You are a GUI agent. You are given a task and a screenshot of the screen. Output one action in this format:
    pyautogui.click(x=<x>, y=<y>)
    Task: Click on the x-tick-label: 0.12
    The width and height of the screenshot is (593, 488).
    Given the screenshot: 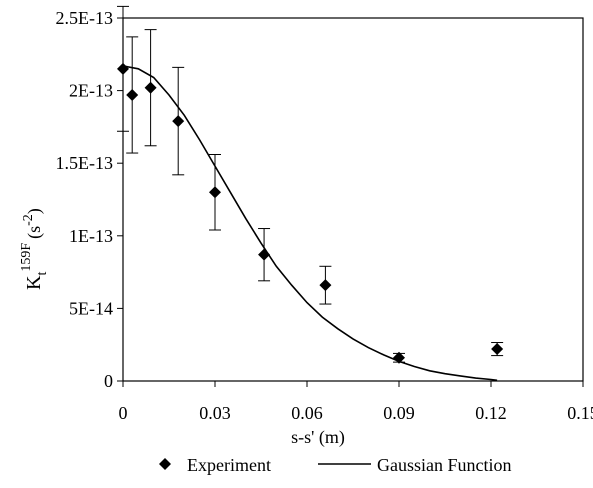 What is the action you would take?
    pyautogui.click(x=491, y=413)
    